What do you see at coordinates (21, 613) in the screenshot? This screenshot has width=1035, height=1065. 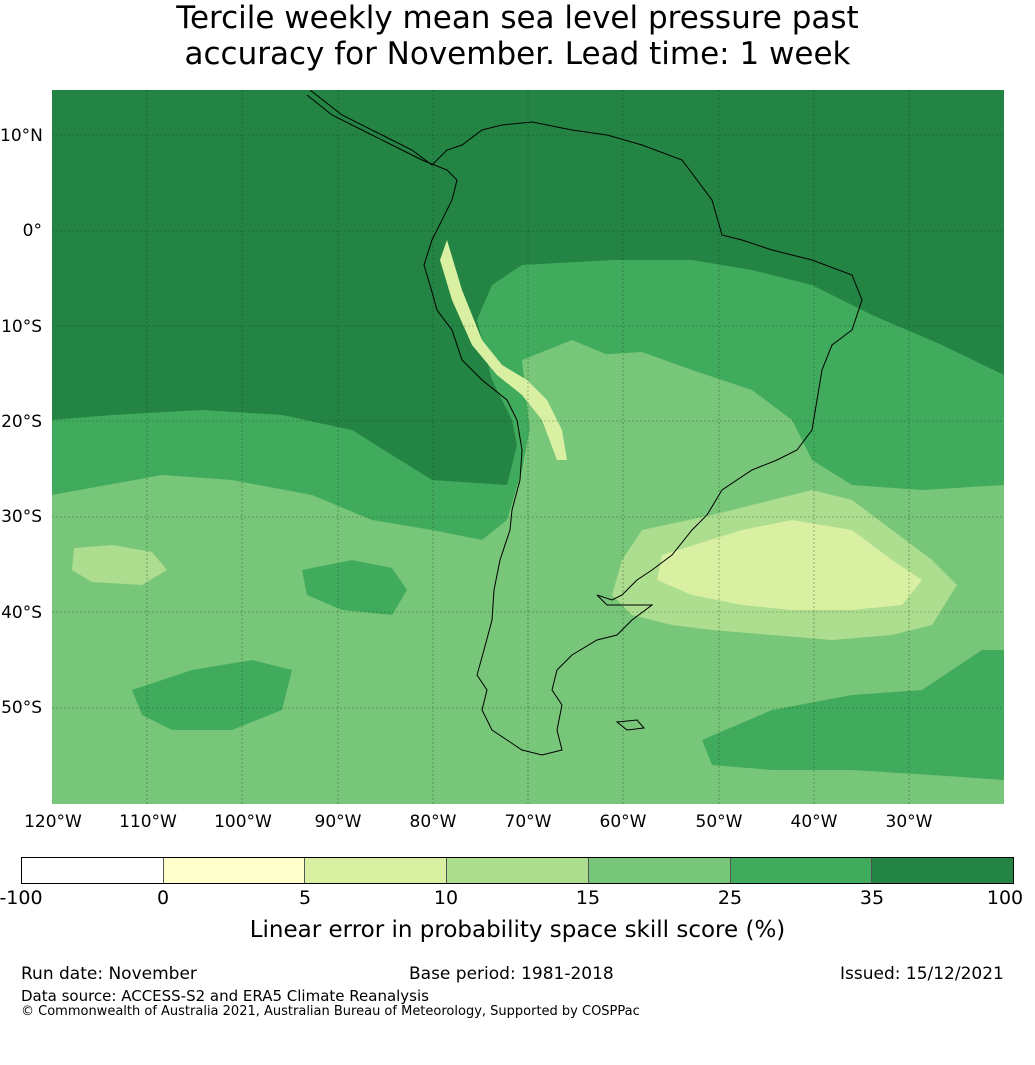 I see `lat-label-40s: 40°S` at bounding box center [21, 613].